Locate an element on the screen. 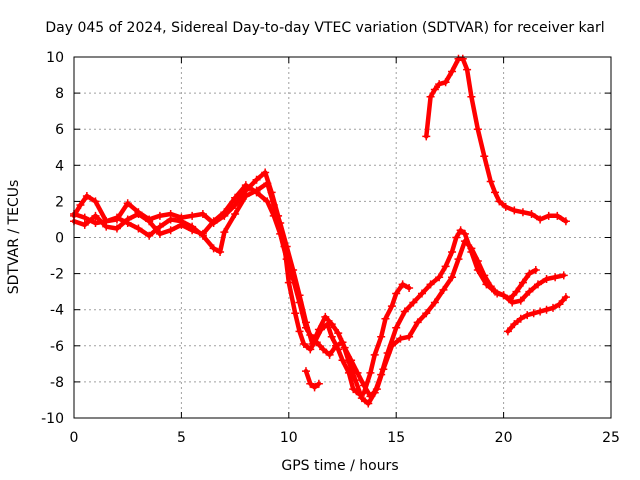 Image resolution: width=640 pixels, height=480 pixels. x-tick-label: 5 is located at coordinates (181, 438).